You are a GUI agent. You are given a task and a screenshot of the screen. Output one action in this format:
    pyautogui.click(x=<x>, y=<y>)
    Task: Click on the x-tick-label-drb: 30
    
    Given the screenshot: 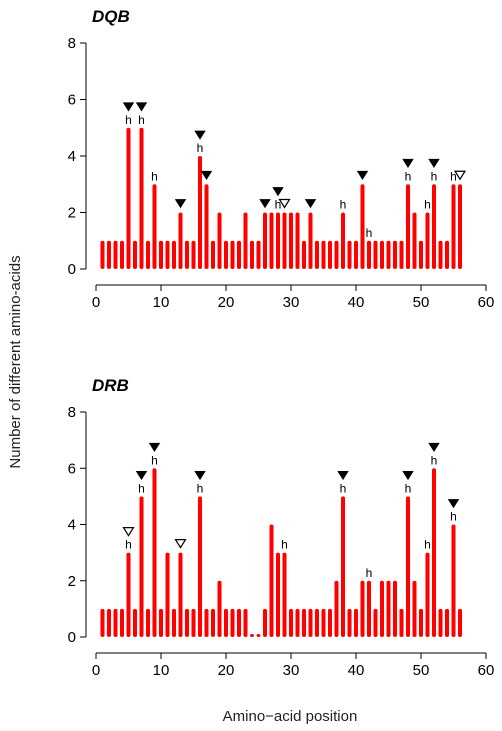 What is the action you would take?
    pyautogui.click(x=291, y=670)
    